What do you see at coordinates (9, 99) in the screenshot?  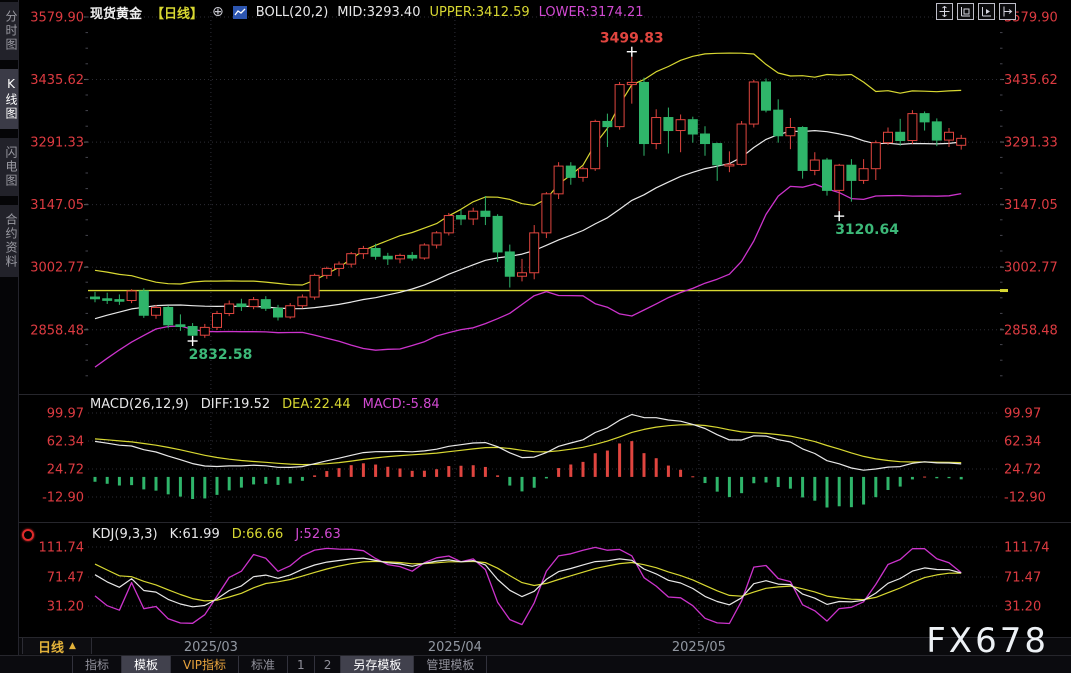 I see `sidebar-tab-kline: K线图` at bounding box center [9, 99].